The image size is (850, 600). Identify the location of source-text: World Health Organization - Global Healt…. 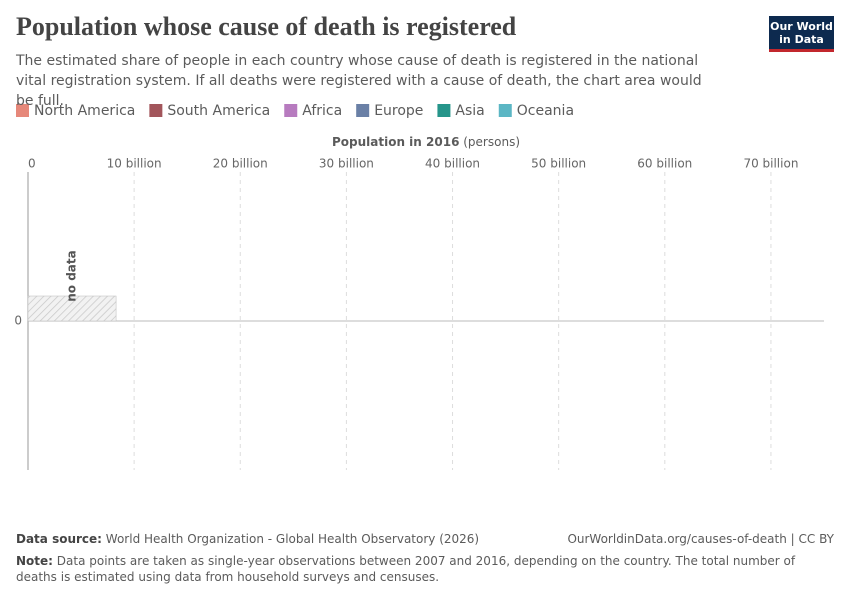
(292, 539).